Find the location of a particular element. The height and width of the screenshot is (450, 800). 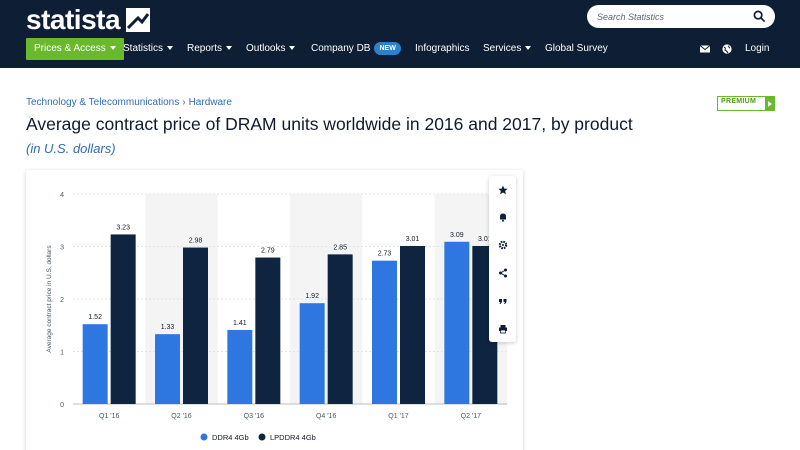

search-icon is located at coordinates (759, 16).